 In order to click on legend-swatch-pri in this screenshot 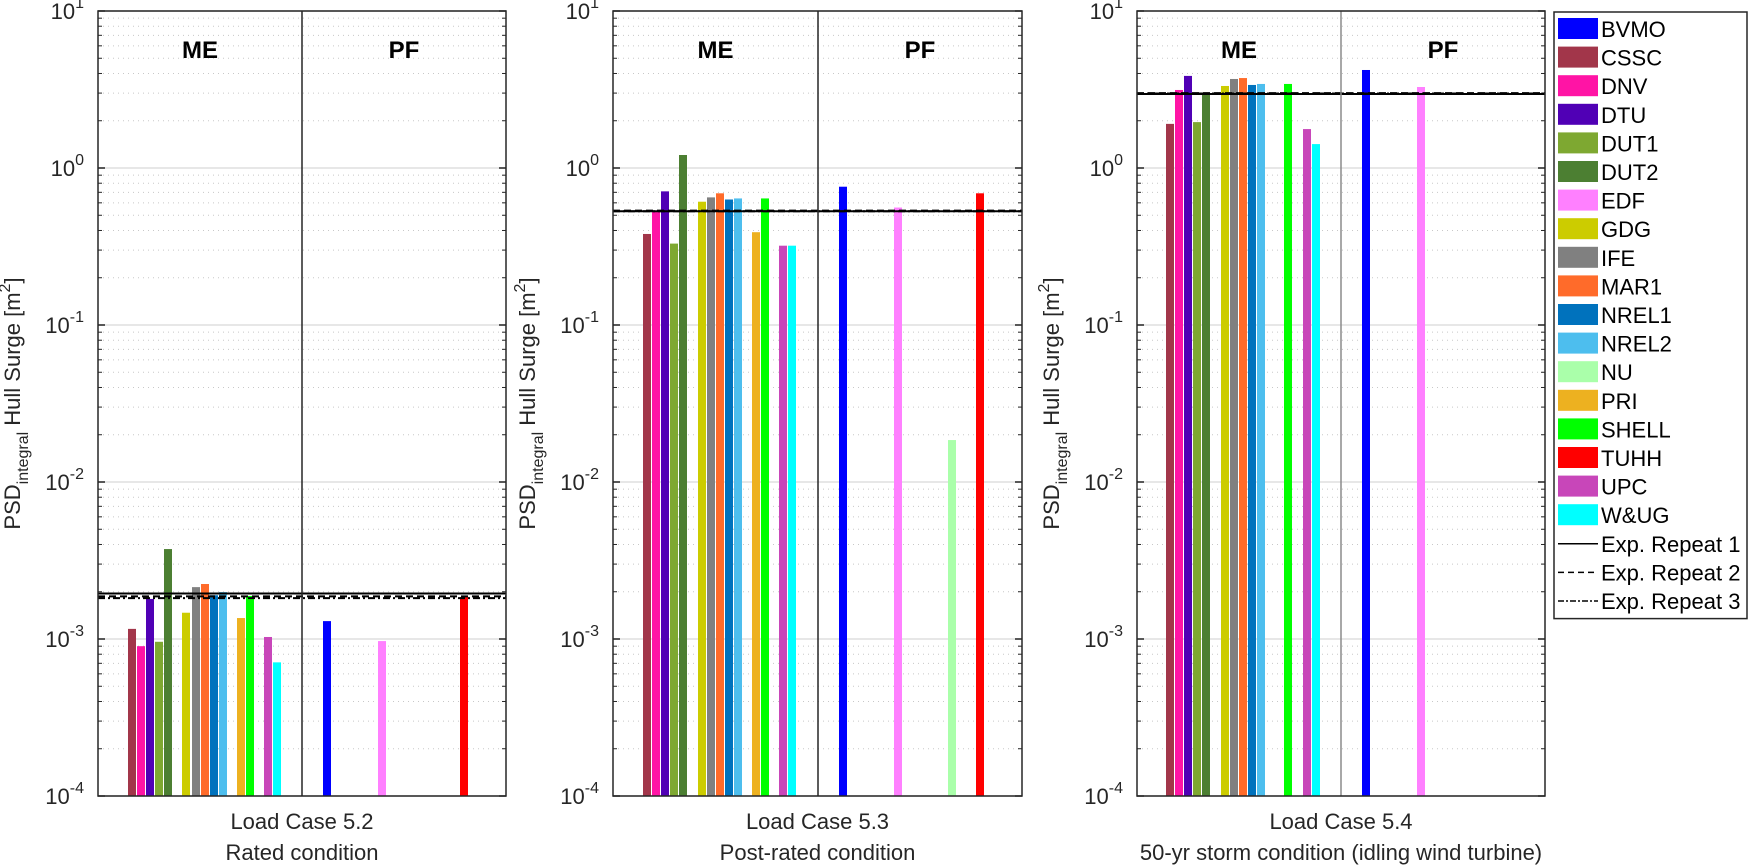, I will do `click(1578, 400)`.